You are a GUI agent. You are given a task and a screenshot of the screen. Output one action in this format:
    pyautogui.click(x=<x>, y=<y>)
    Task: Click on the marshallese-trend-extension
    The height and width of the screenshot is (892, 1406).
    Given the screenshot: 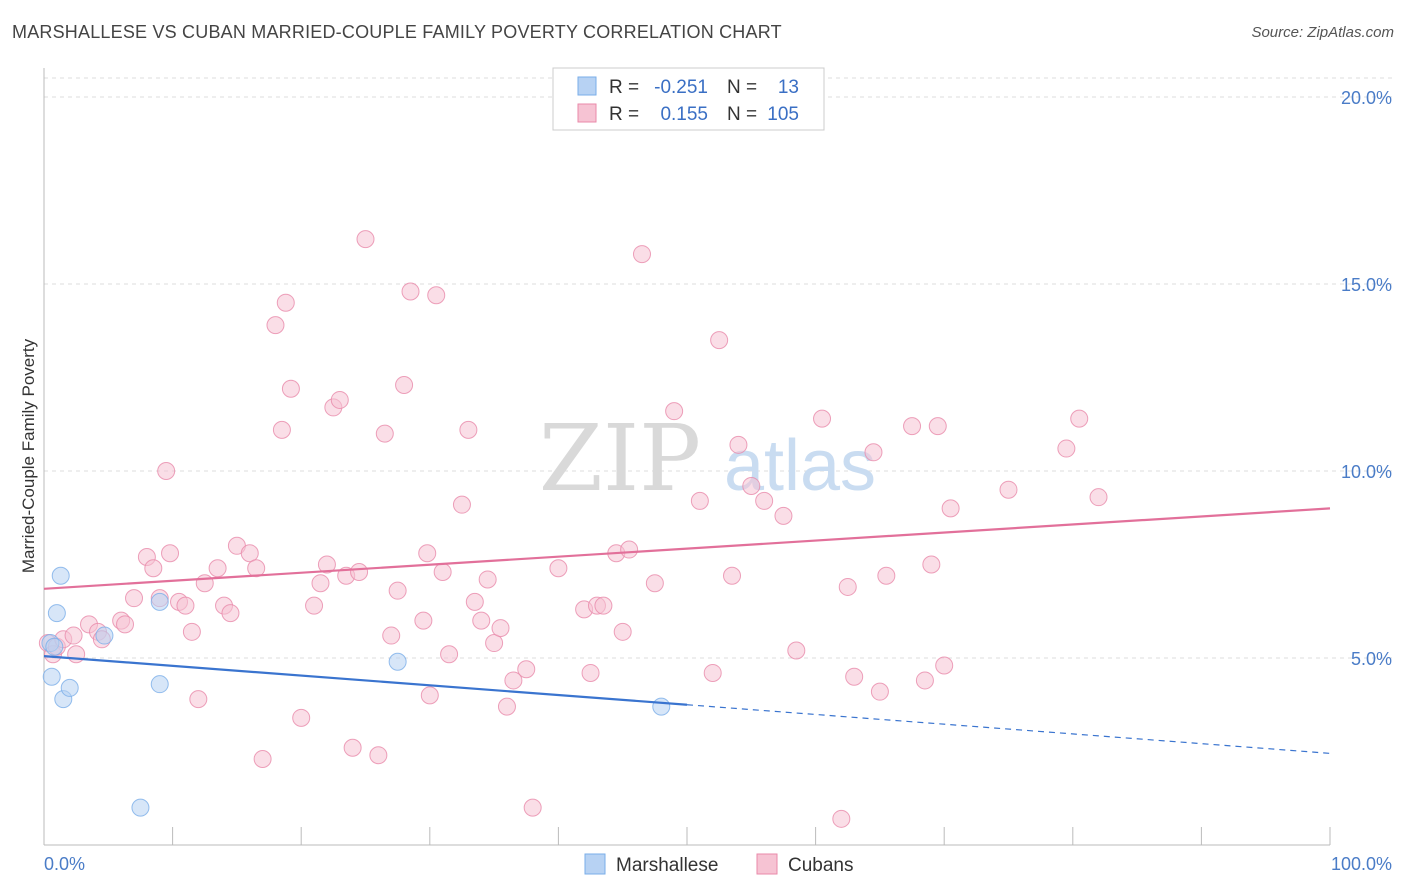 What is the action you would take?
    pyautogui.click(x=1008, y=729)
    